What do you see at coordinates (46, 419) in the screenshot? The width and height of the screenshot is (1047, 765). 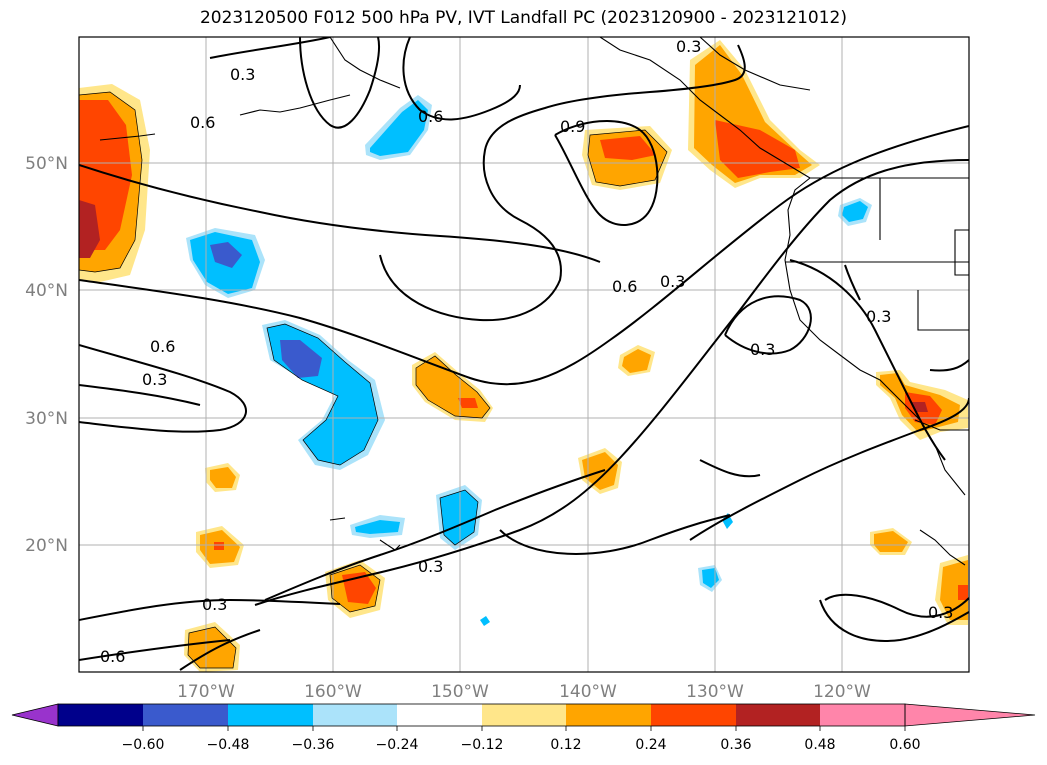 I see `lat-label: 30°N` at bounding box center [46, 419].